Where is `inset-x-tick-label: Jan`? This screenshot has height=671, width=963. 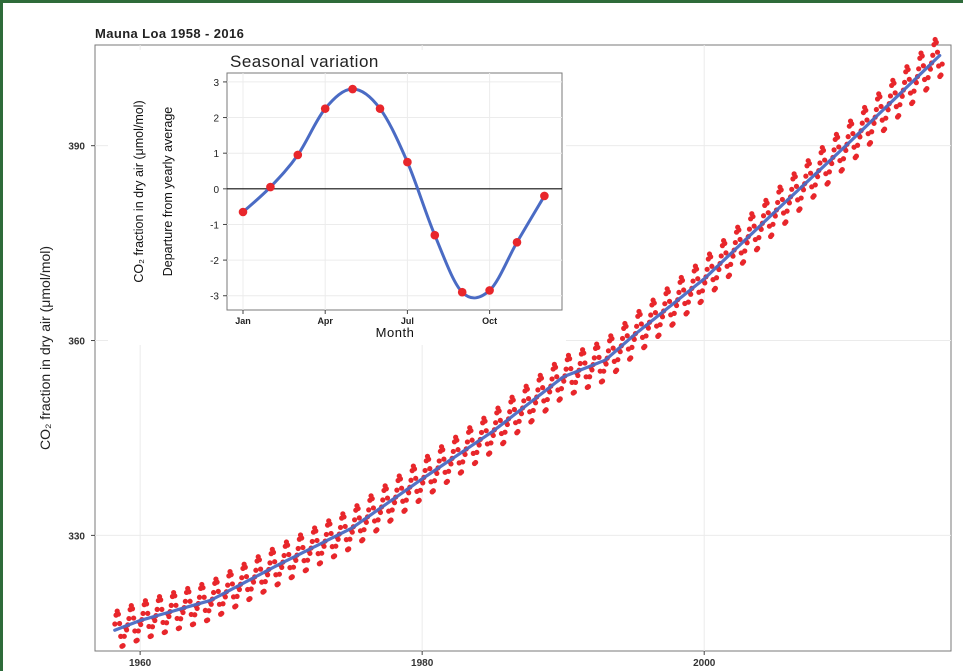
inset-x-tick-label: Jan is located at coordinates (243, 321).